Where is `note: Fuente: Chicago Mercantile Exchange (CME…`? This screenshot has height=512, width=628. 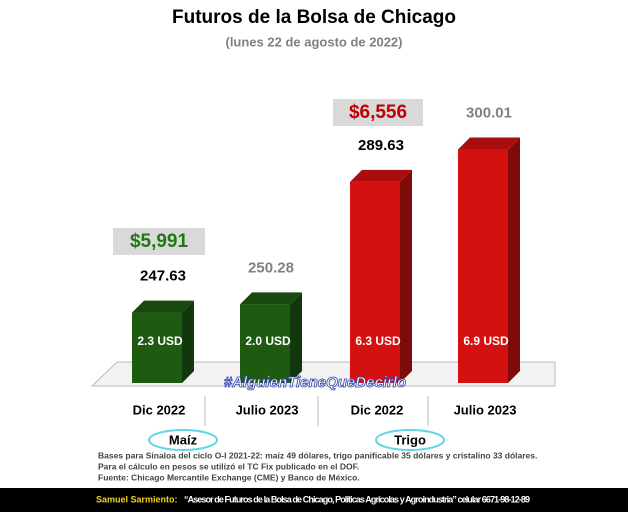
note: Fuente: Chicago Mercantile Exchange (CME… is located at coordinates (229, 477).